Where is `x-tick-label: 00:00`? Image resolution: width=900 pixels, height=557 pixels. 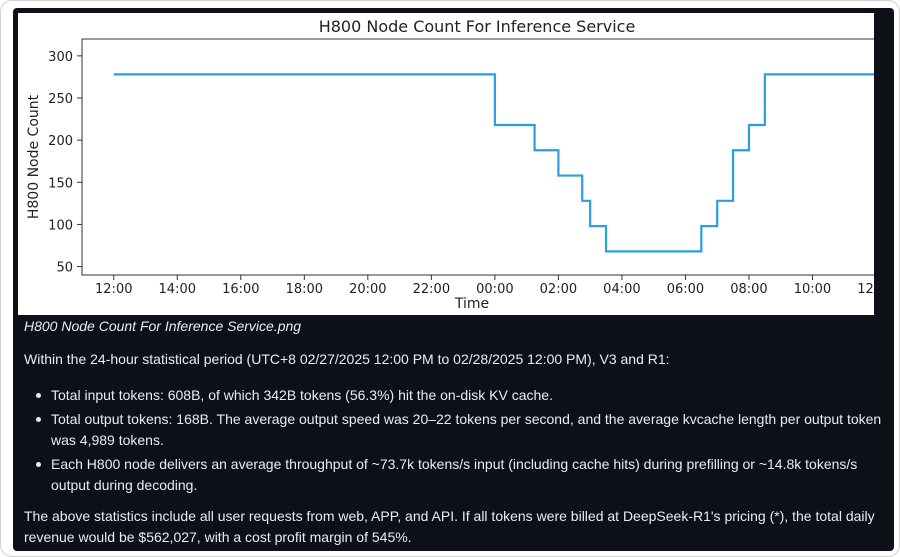 x-tick-label: 00:00 is located at coordinates (494, 289).